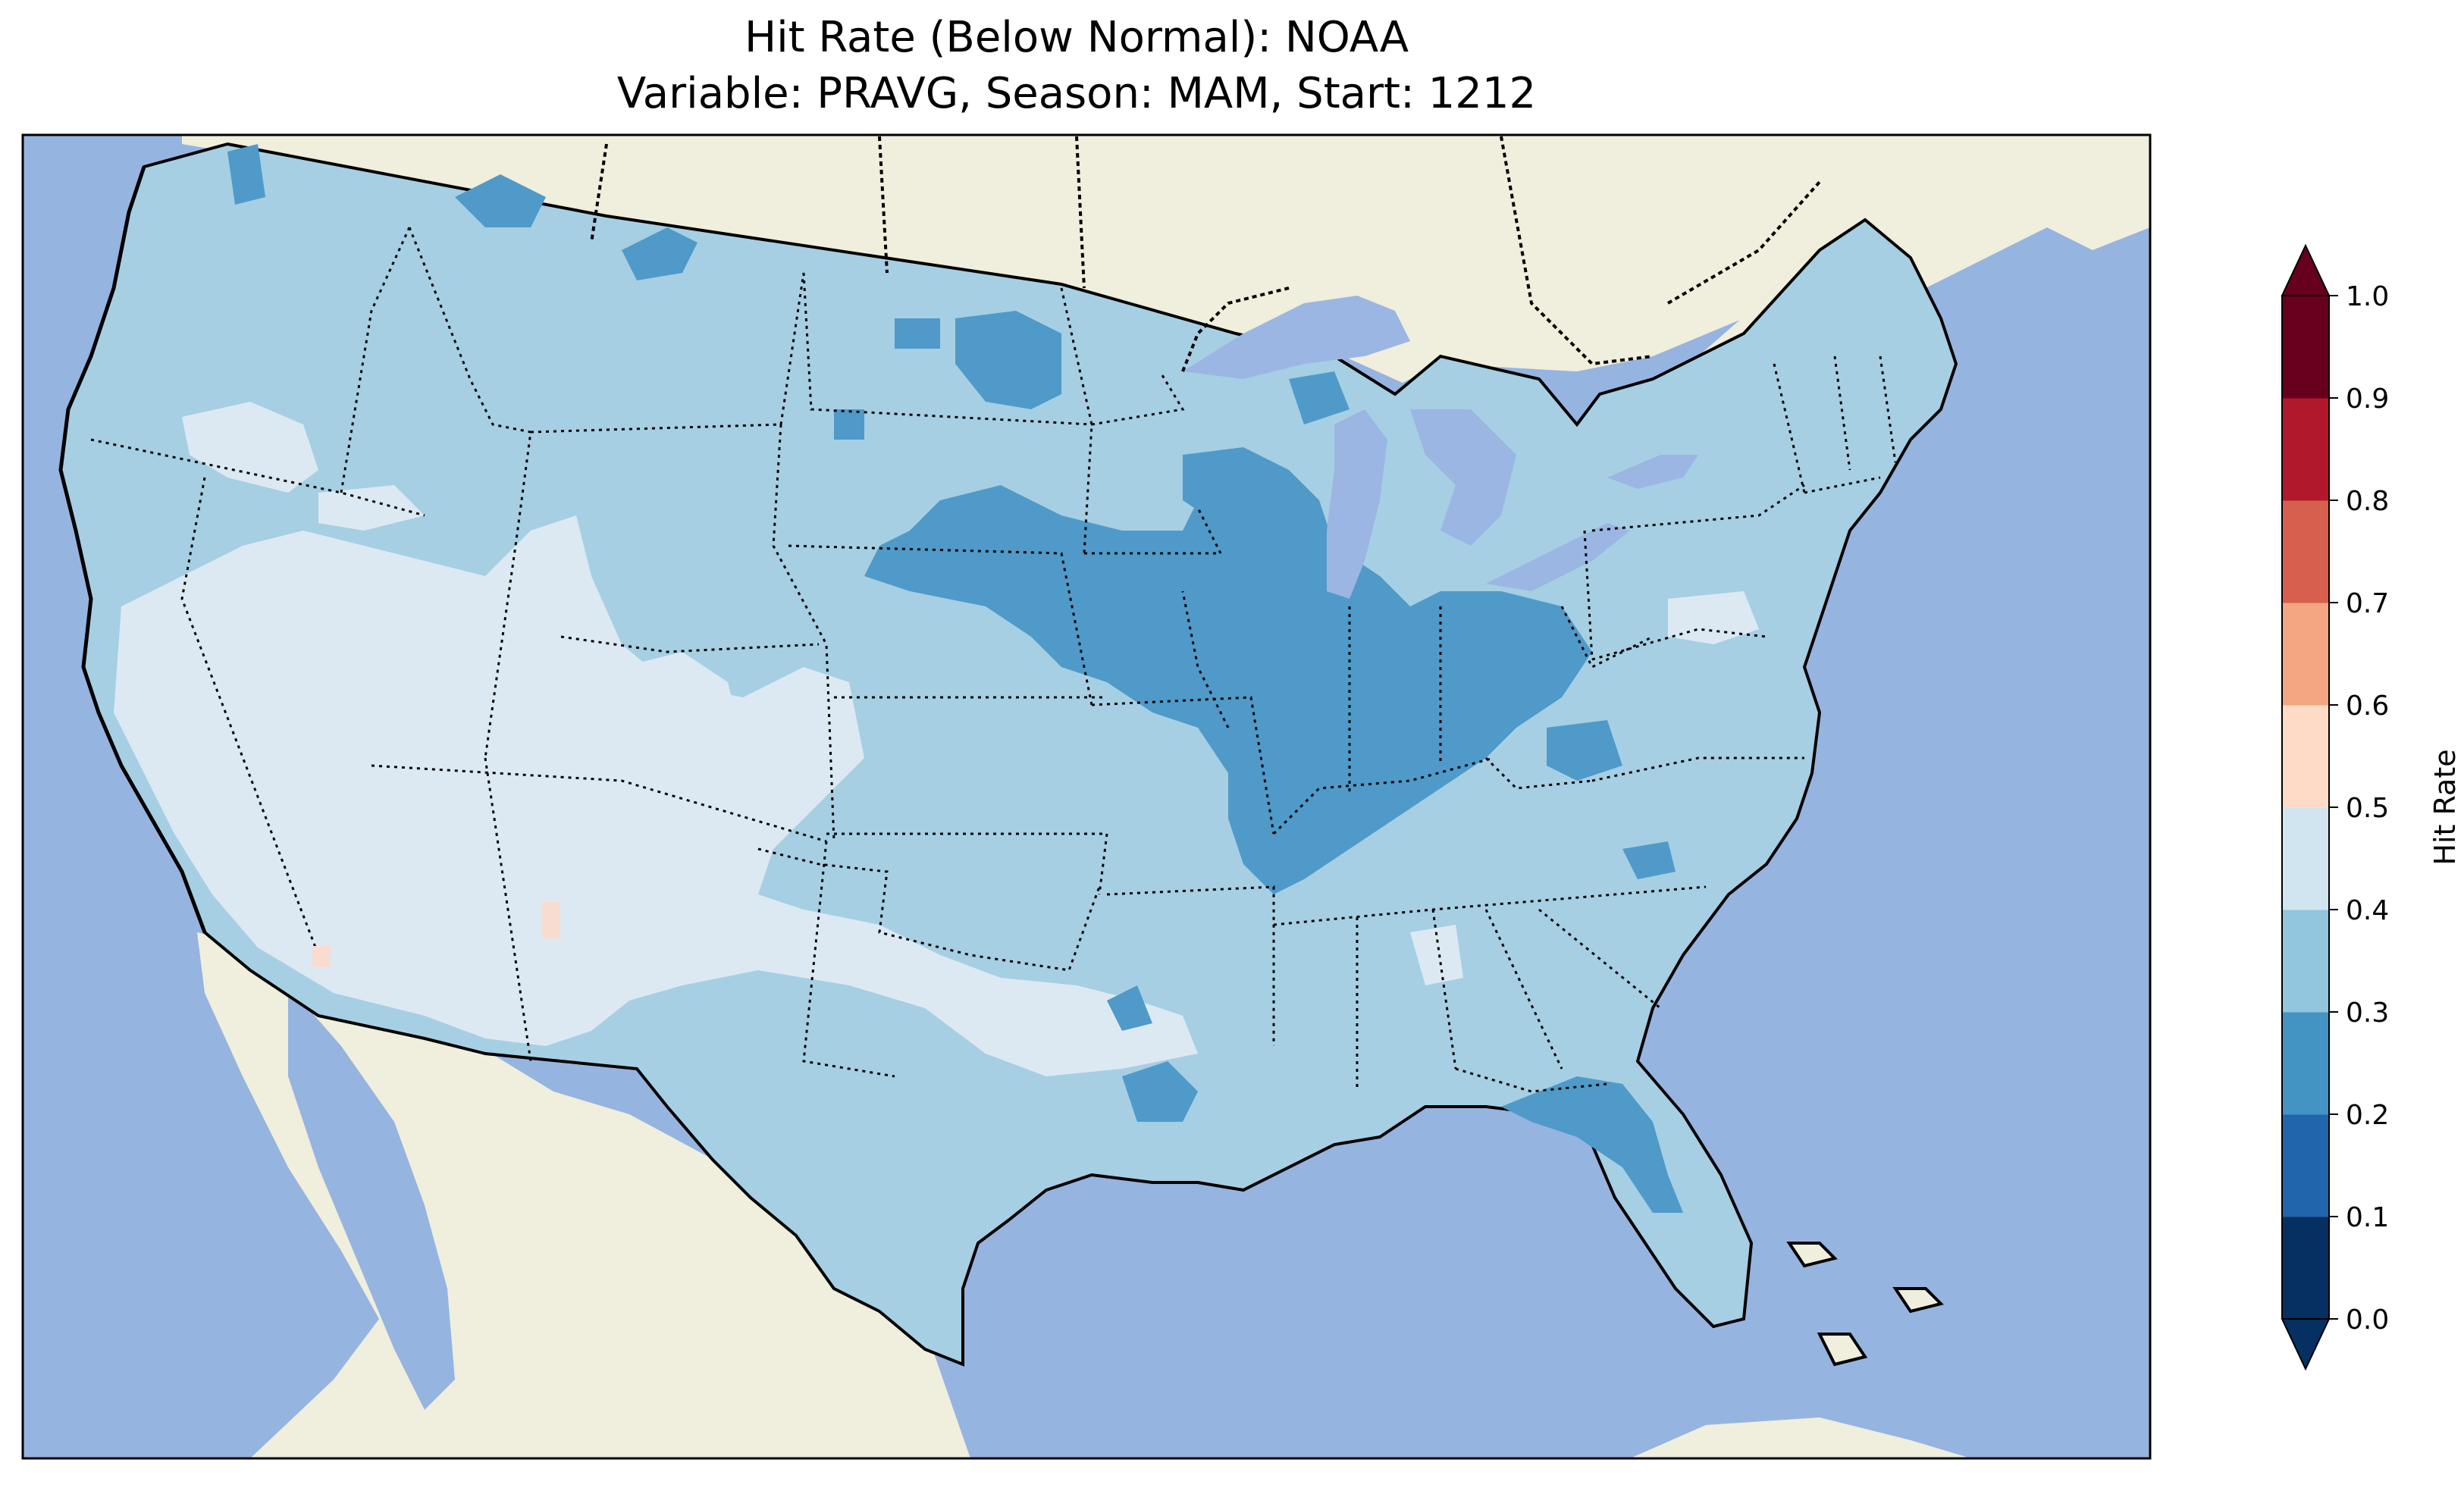  What do you see at coordinates (2367, 1013) in the screenshot?
I see `colorbar-tick-label: 0.3` at bounding box center [2367, 1013].